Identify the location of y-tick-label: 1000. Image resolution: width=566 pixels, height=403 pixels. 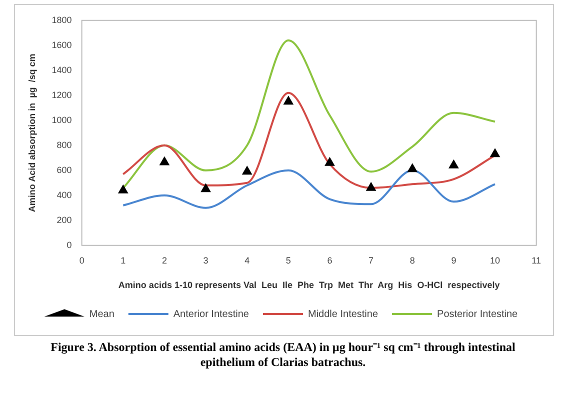
(62, 119).